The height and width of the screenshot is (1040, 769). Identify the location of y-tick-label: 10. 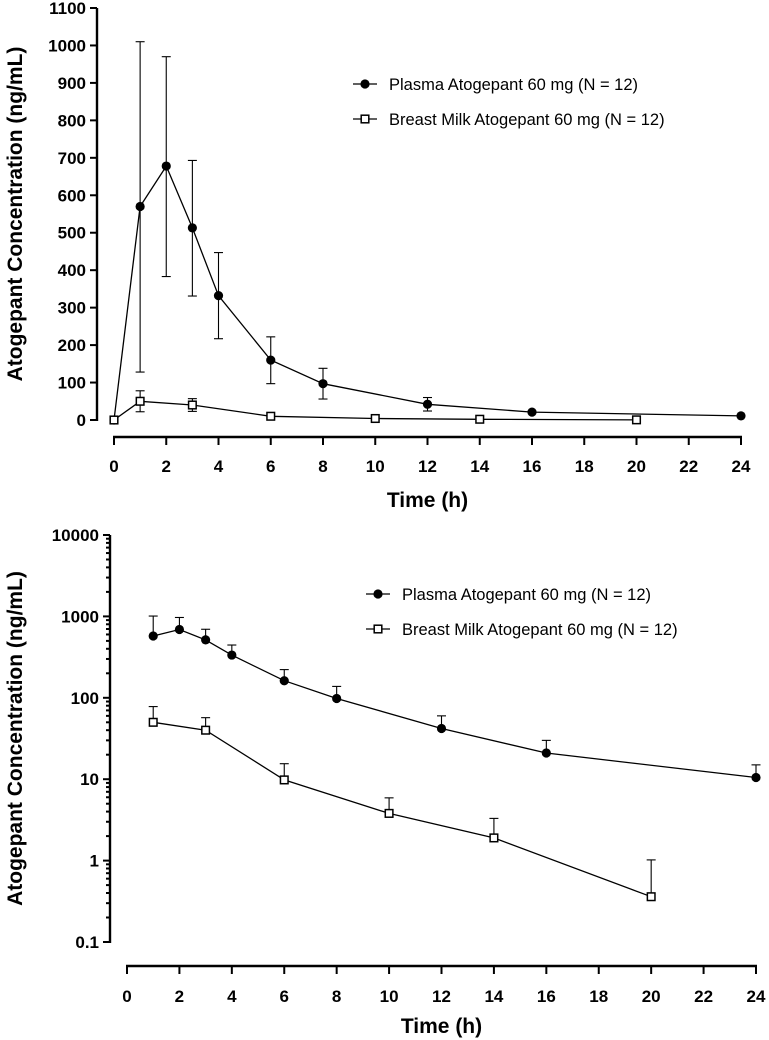
(89, 779).